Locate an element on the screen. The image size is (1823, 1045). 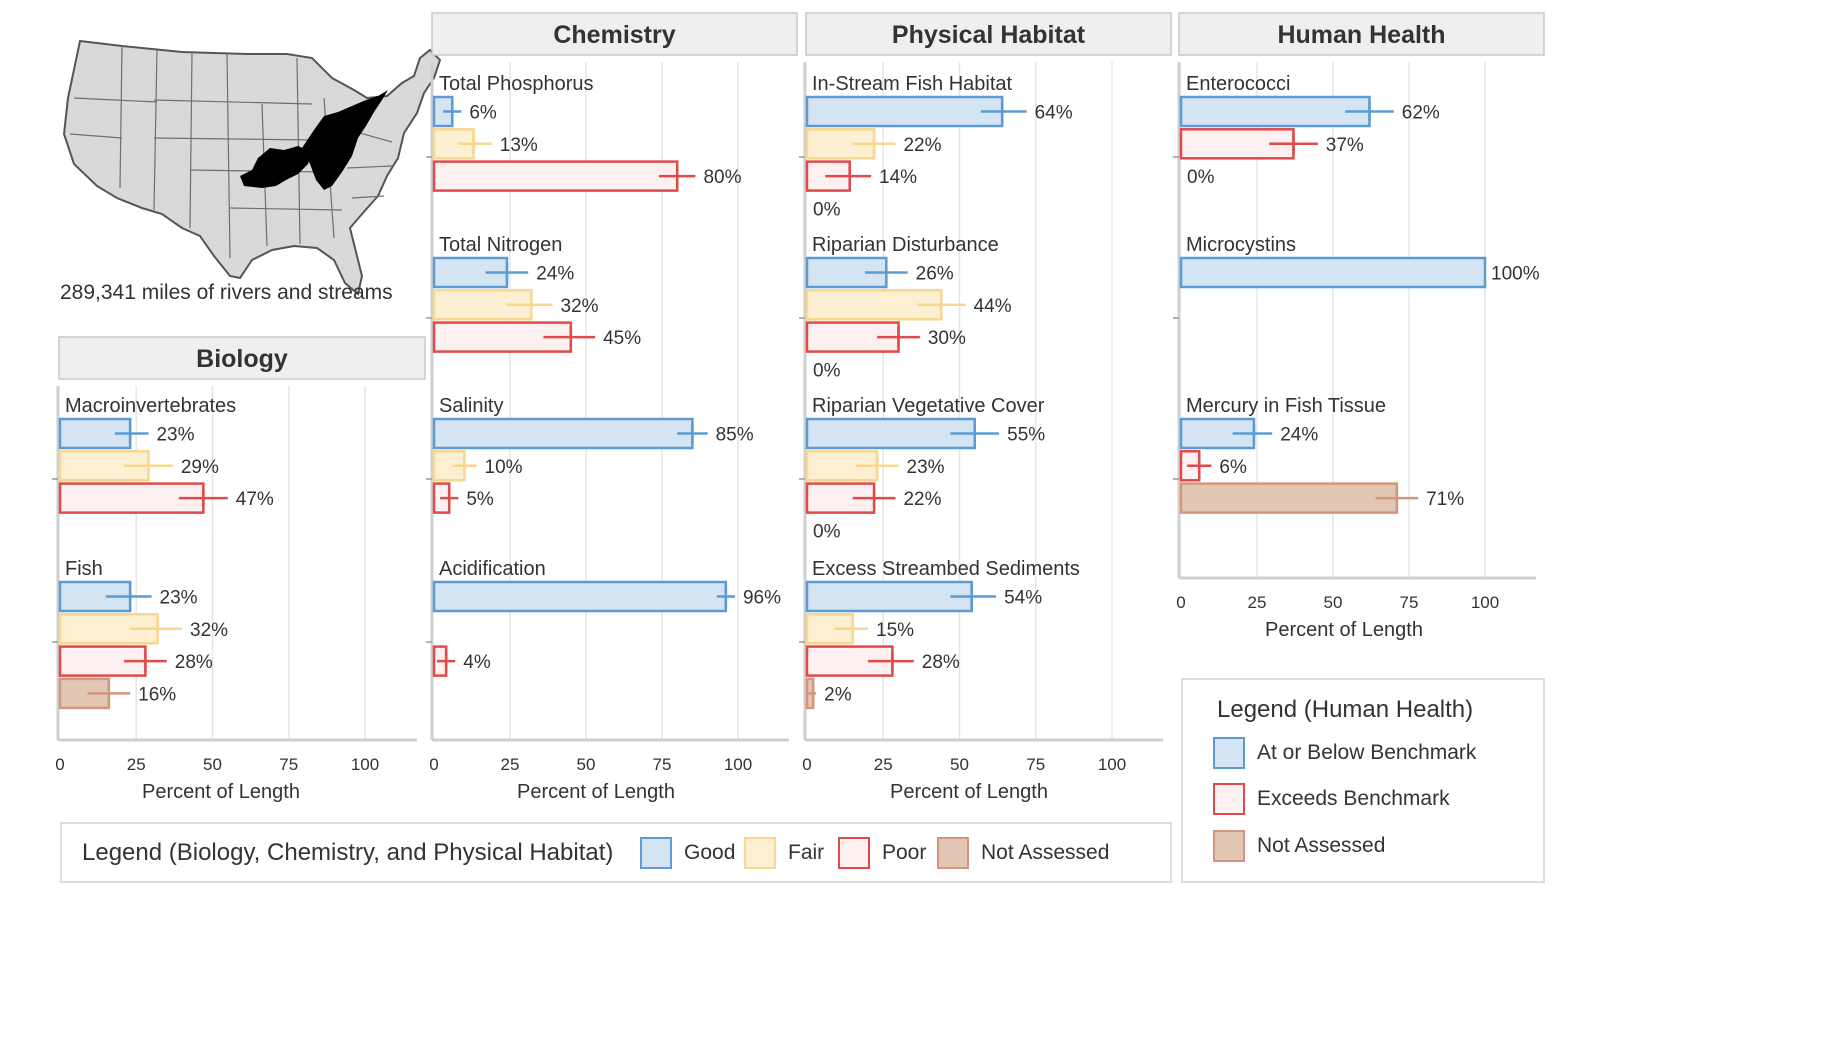
biology-tick-label: 25 is located at coordinates (136, 764).